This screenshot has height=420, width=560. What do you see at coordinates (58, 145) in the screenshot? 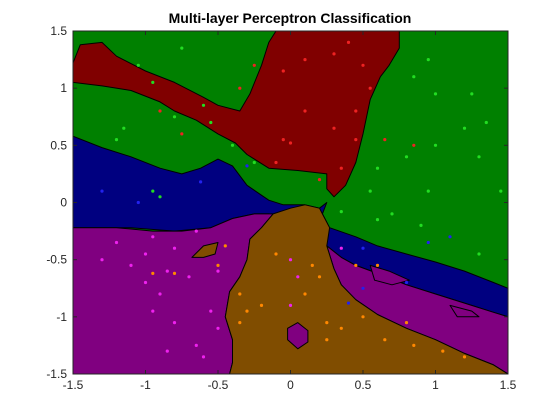
I see `y-tick-label: 0.5` at bounding box center [58, 145].